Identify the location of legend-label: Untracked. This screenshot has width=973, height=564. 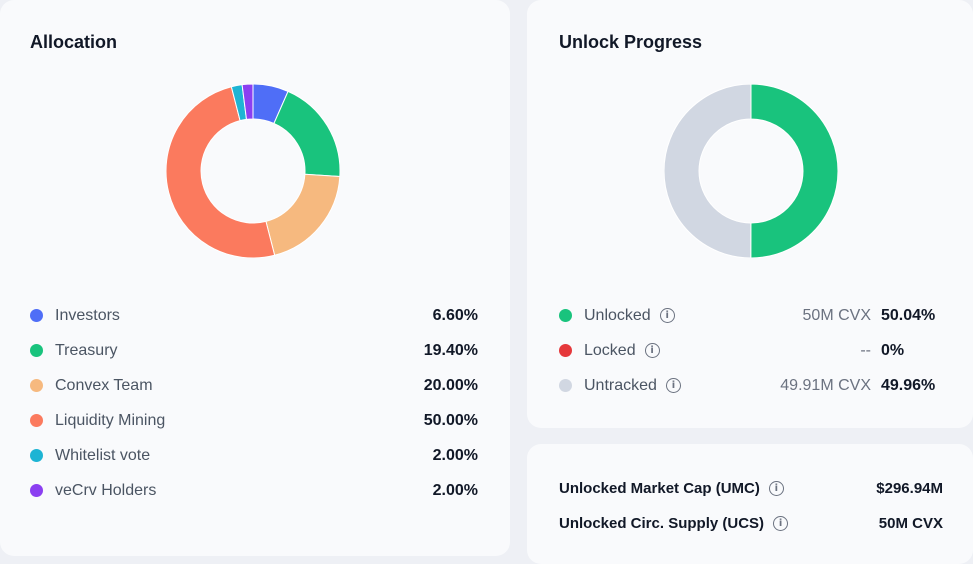
(620, 385).